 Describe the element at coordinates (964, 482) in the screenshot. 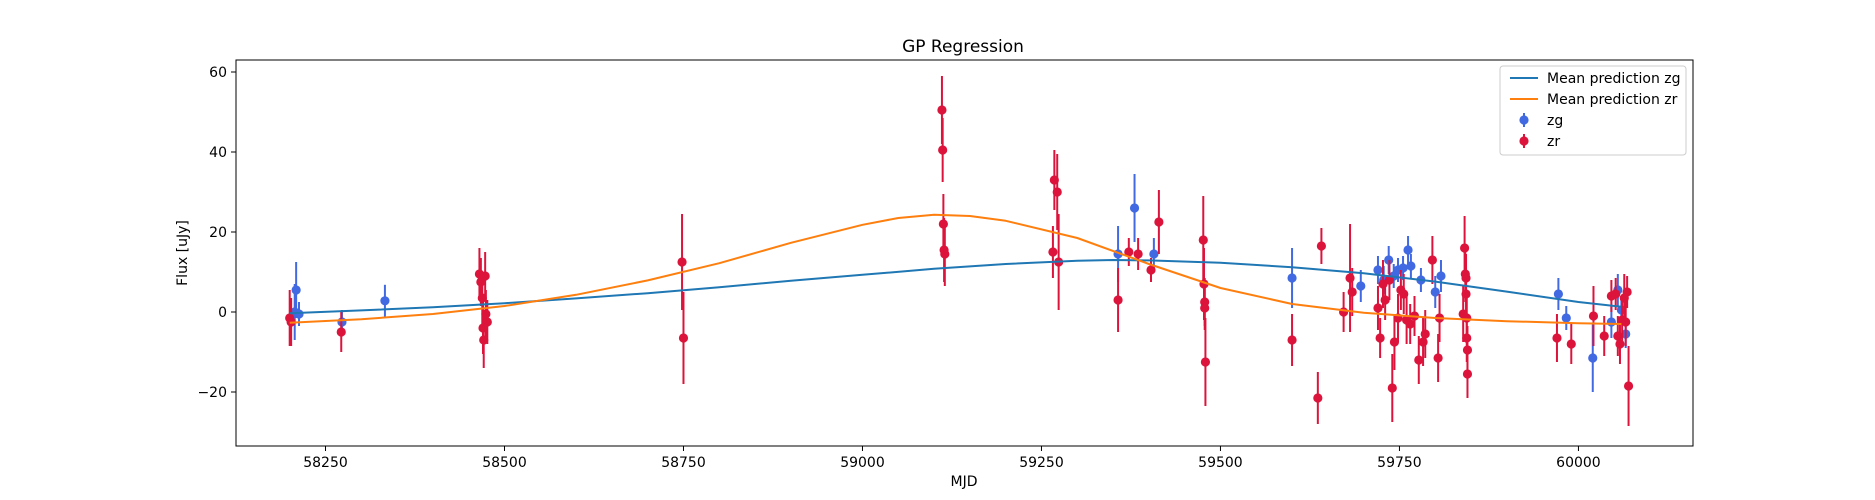

I see `x-axis-label: MJD` at that location.